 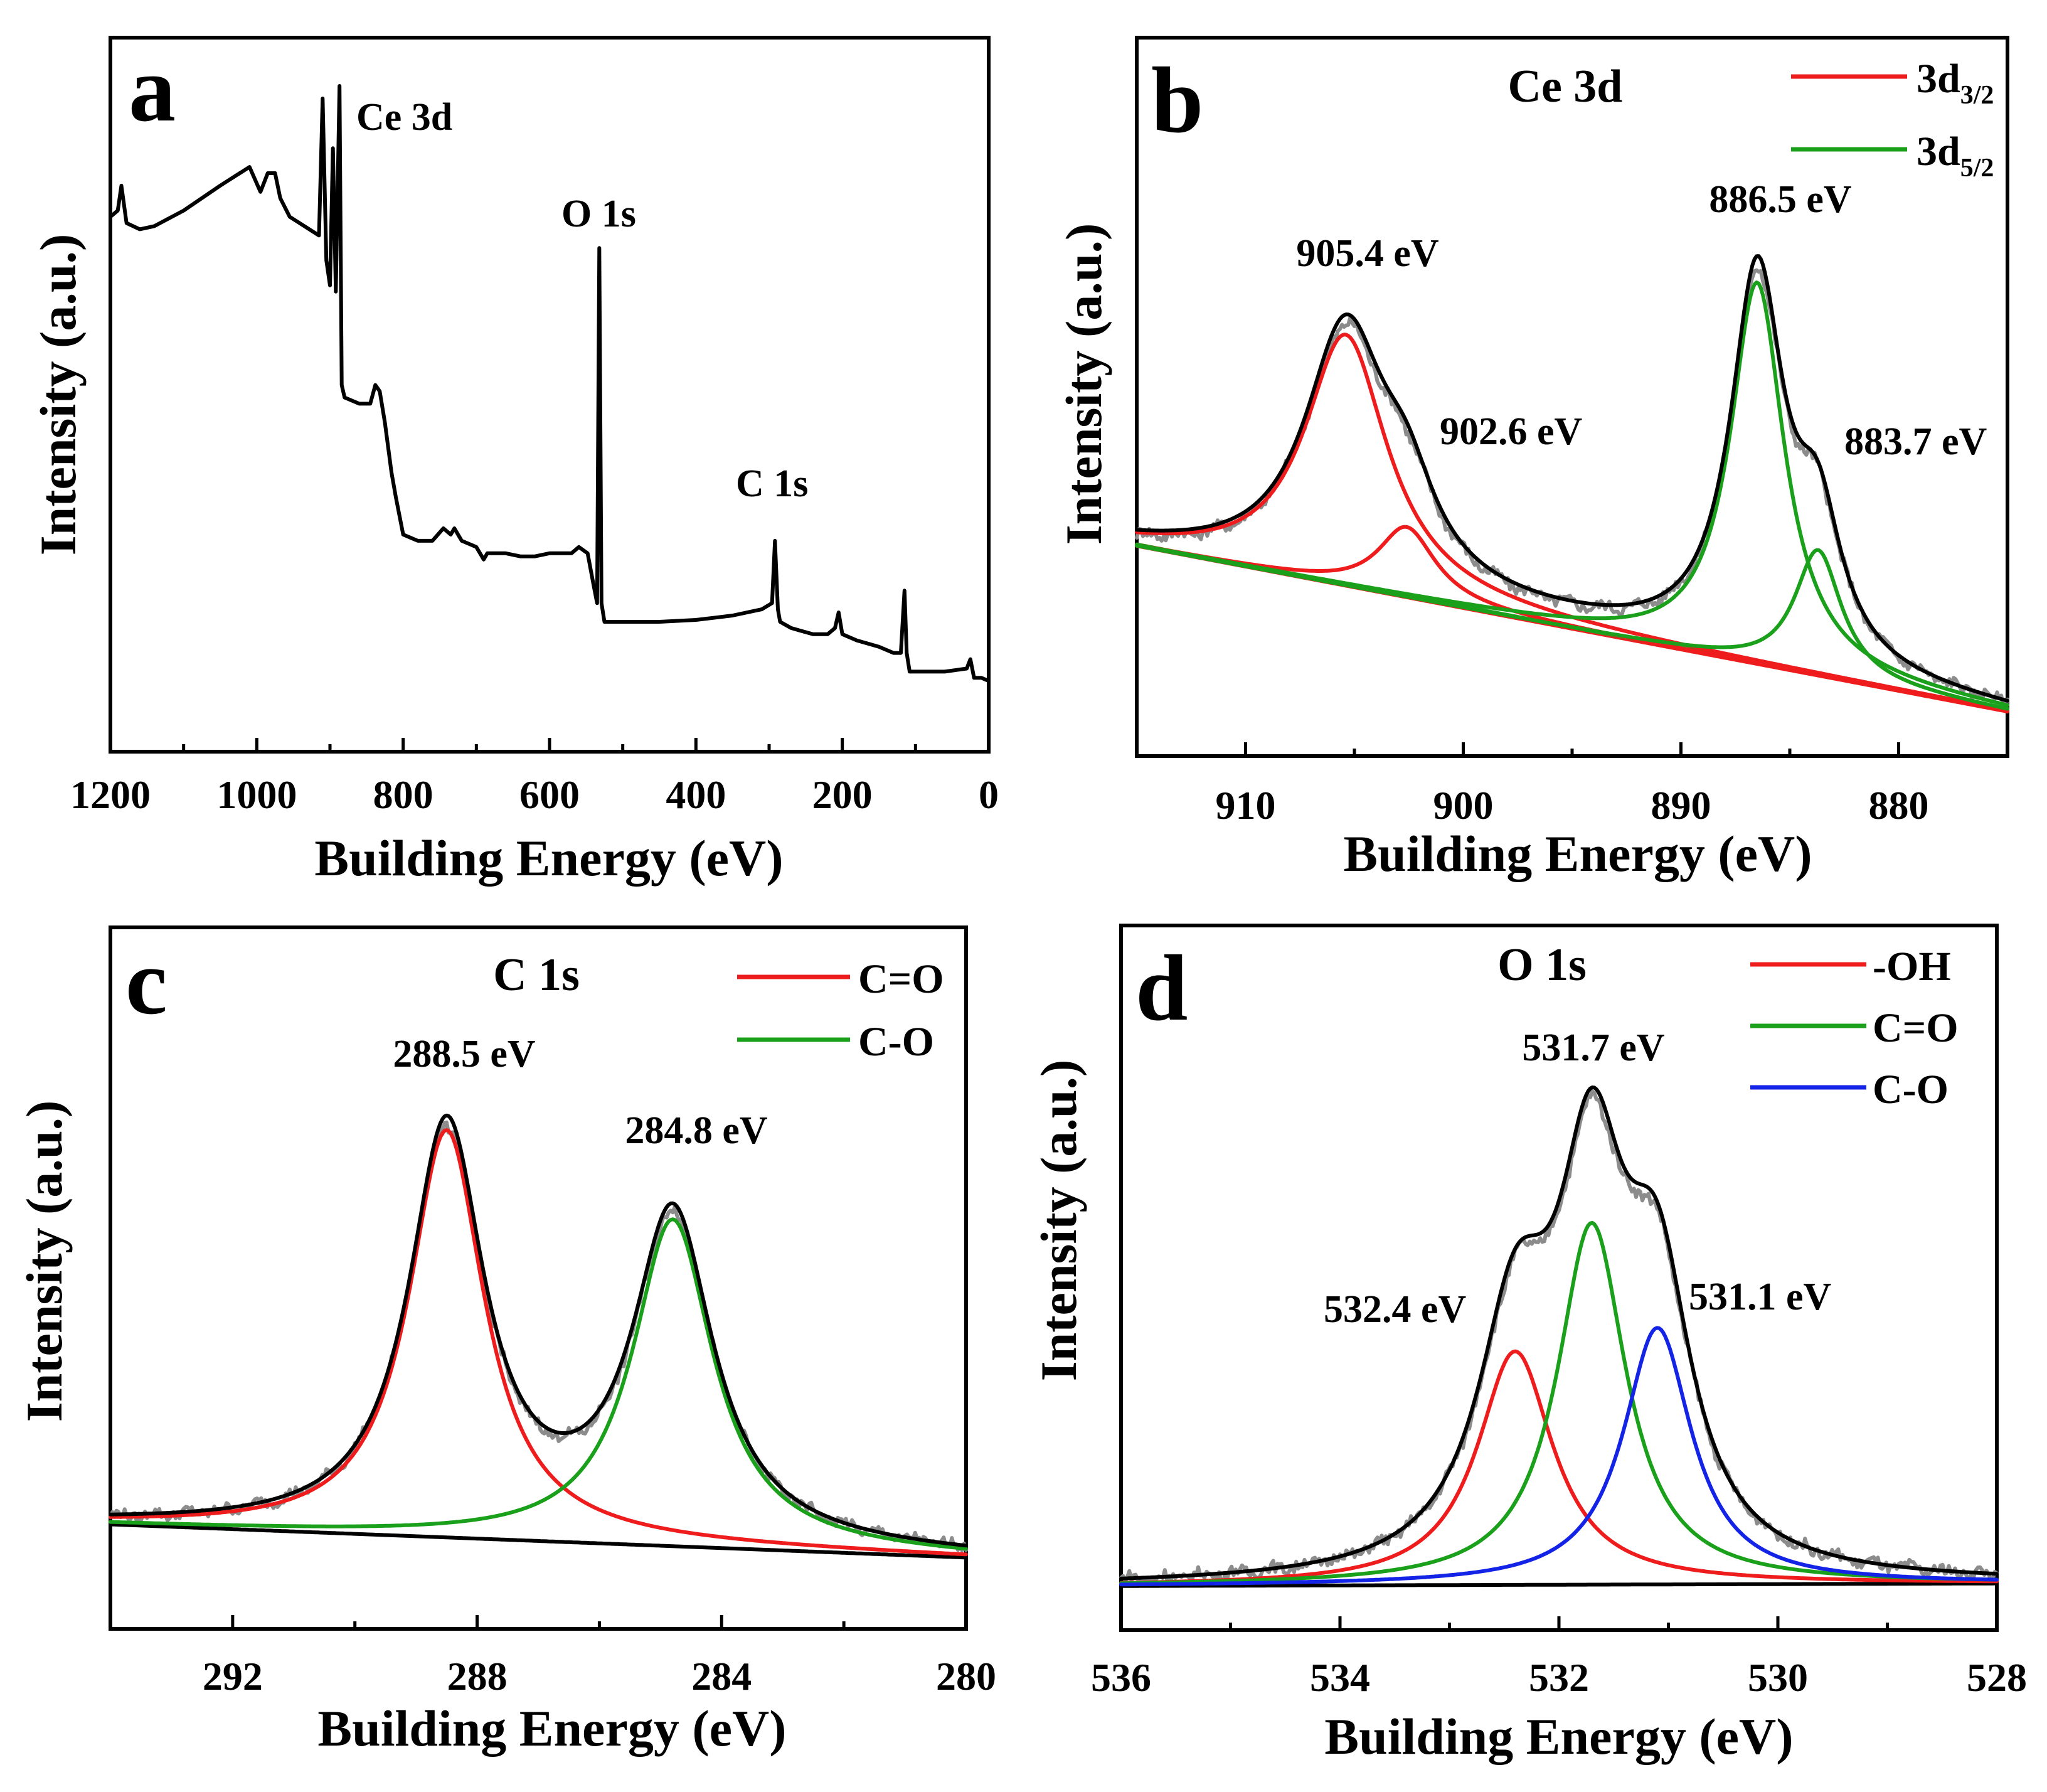 I want to click on x-tick-label: 800, so click(x=403, y=794).